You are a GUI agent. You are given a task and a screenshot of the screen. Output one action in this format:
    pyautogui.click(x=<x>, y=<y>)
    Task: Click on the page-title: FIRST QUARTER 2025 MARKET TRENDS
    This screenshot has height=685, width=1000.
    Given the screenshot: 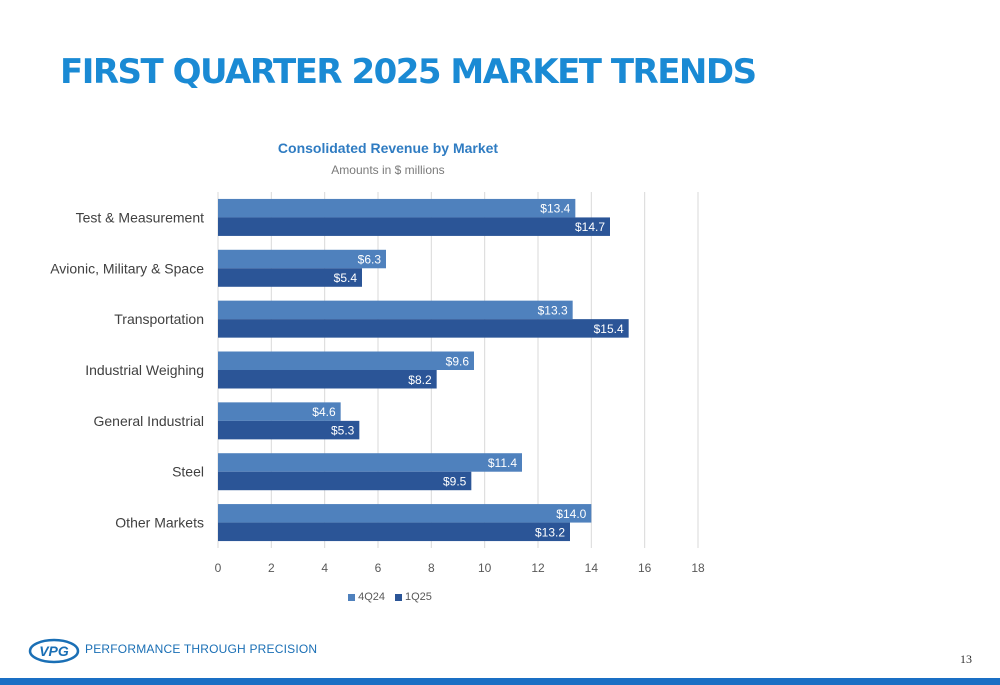 What is the action you would take?
    pyautogui.click(x=408, y=72)
    